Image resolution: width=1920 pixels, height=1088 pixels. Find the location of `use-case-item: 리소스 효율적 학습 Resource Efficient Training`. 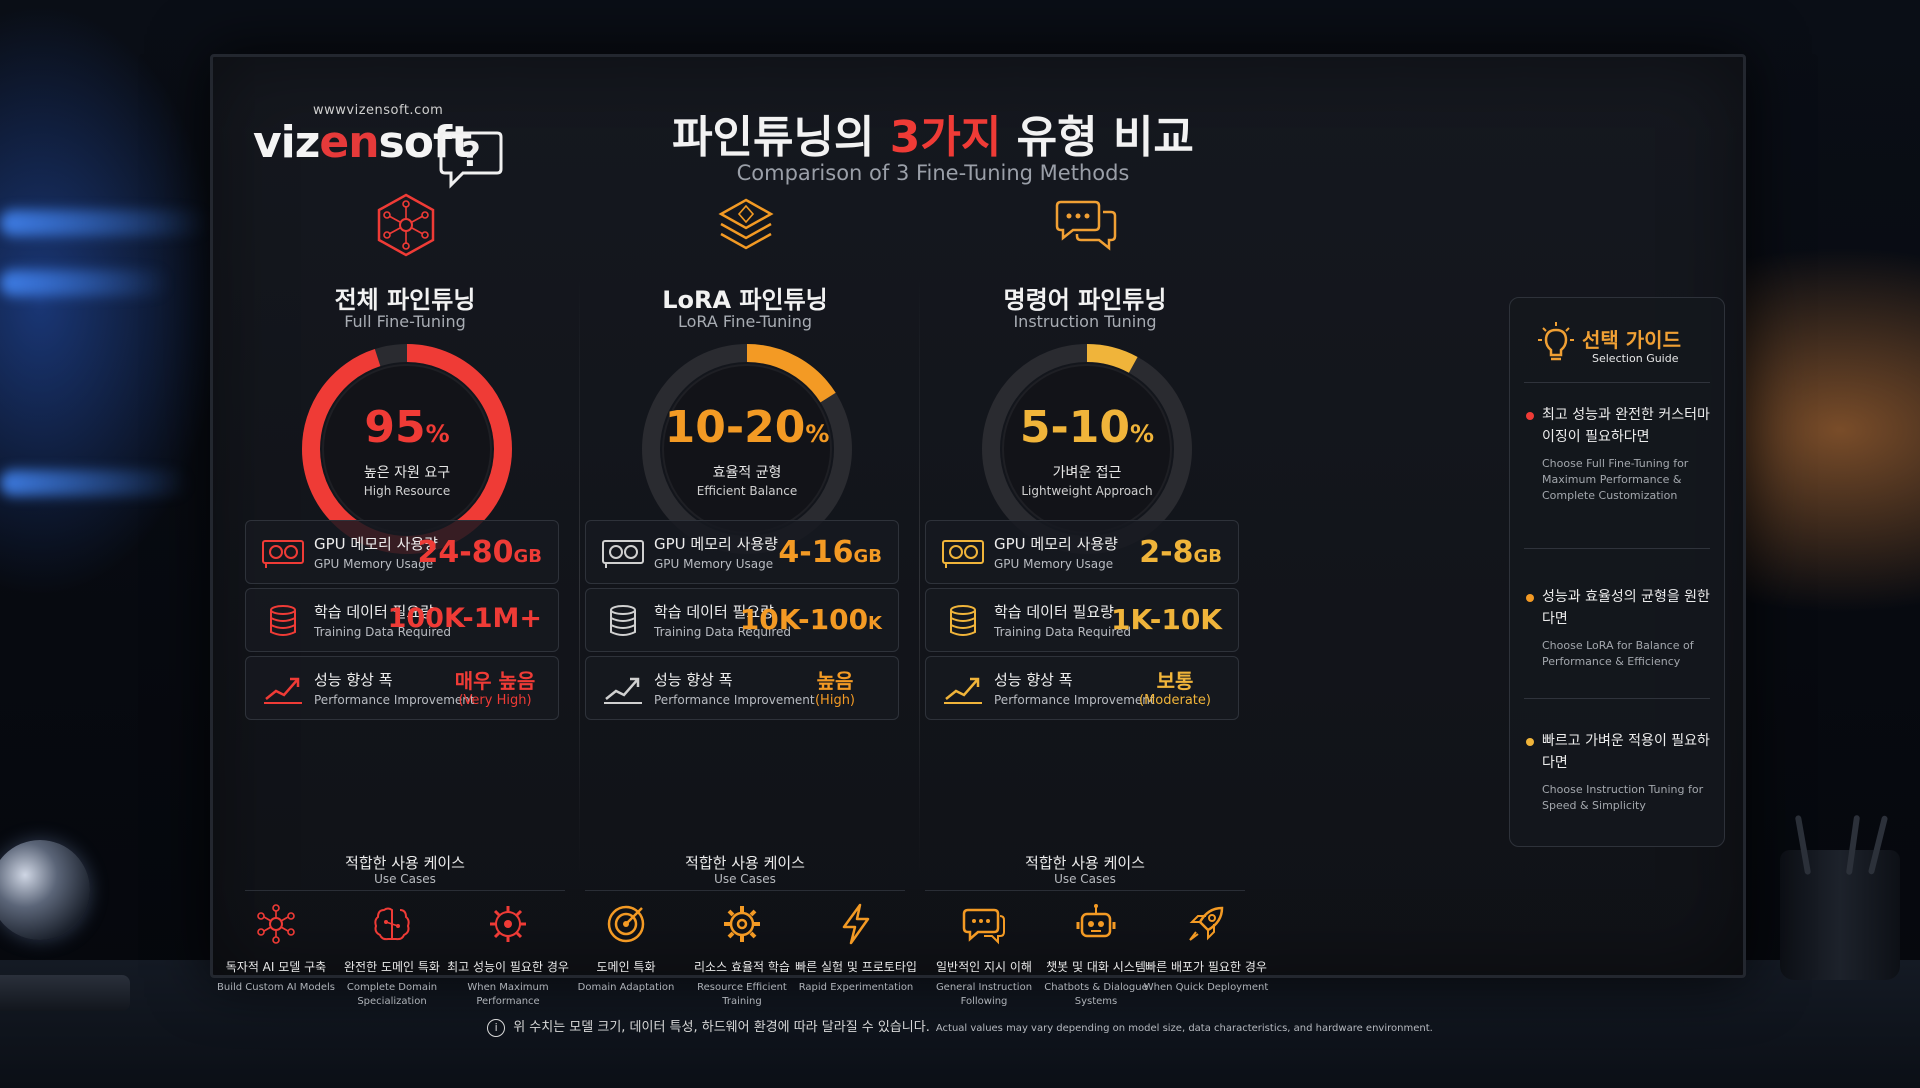

use-case-item: 리소스 효율적 학습 Resource Efficient Training is located at coordinates (742, 955).